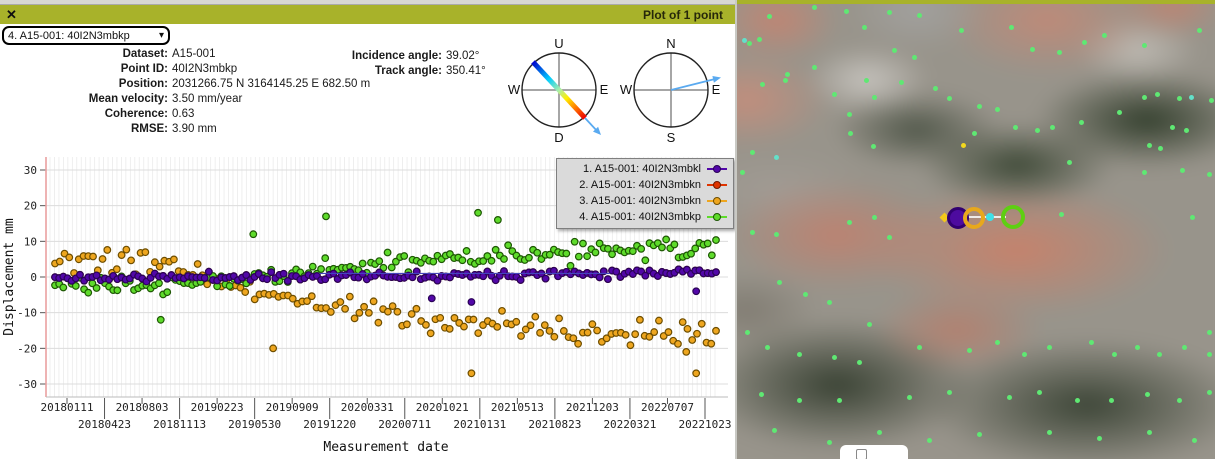 The height and width of the screenshot is (459, 1215). Describe the element at coordinates (990, 217) in the screenshot. I see `cyan-point-marker` at that location.